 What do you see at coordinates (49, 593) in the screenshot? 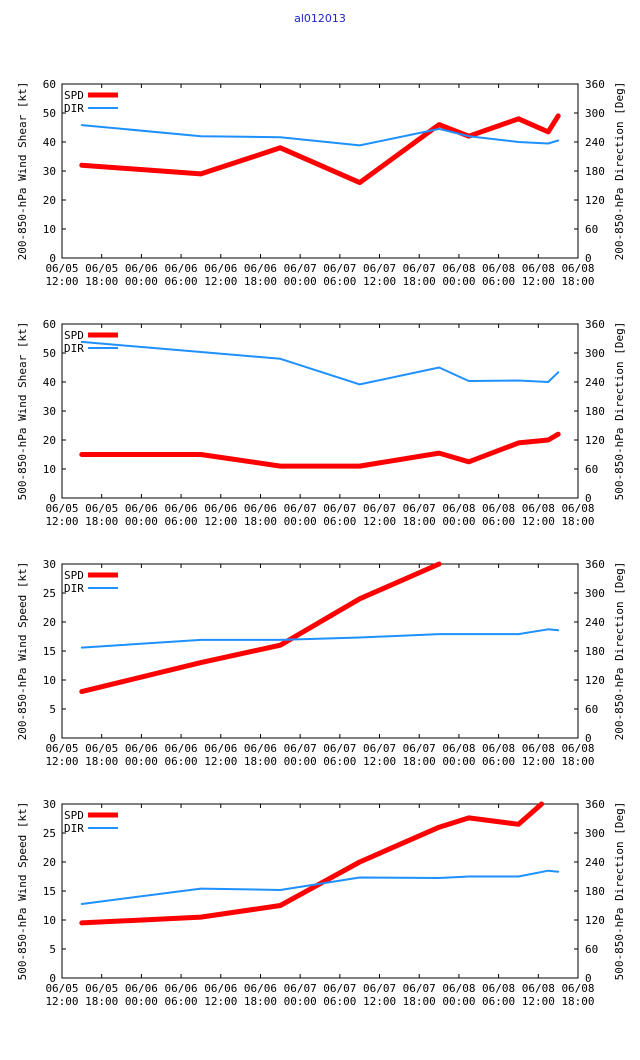
I see `y-tick-label: 25` at bounding box center [49, 593].